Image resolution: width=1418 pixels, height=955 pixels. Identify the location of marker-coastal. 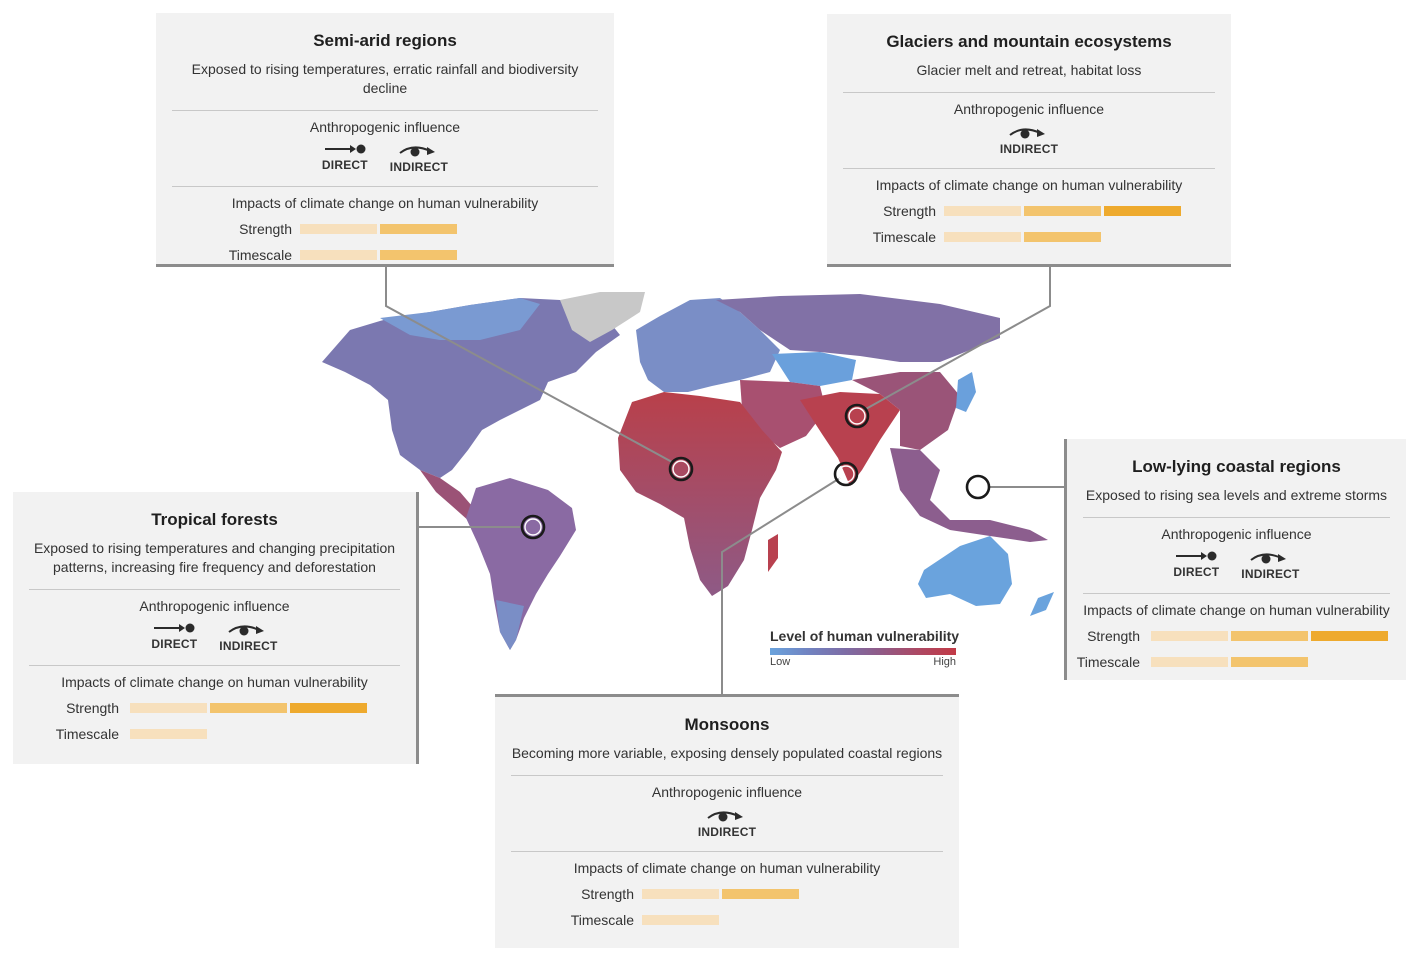
(978, 487).